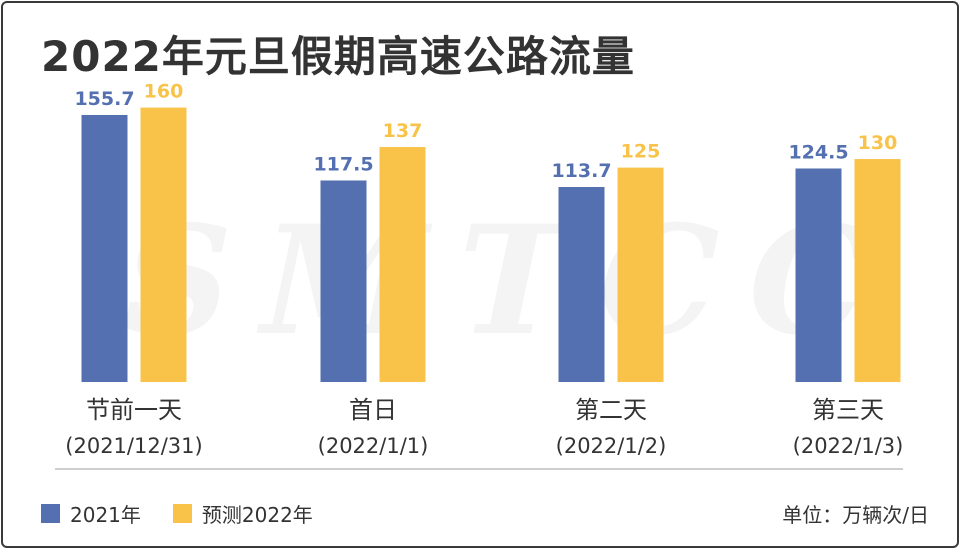 This screenshot has height=549, width=960. What do you see at coordinates (581, 171) in the screenshot?
I see `value-label-2021-2: 113.7` at bounding box center [581, 171].